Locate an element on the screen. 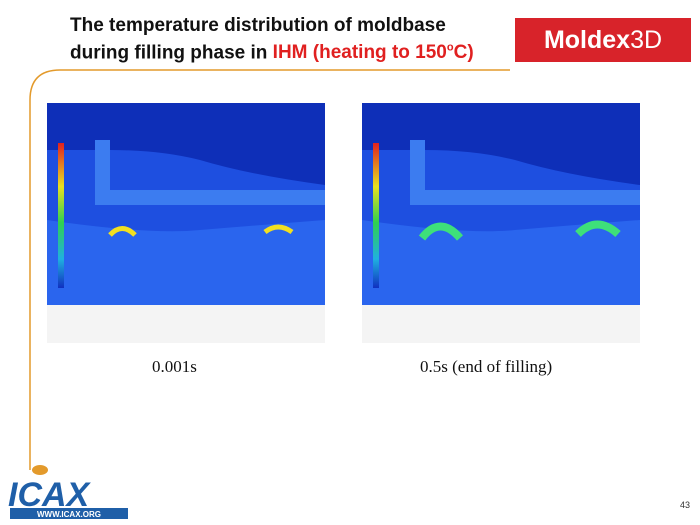  title-line: during filling phase in is located at coordinates (171, 53).